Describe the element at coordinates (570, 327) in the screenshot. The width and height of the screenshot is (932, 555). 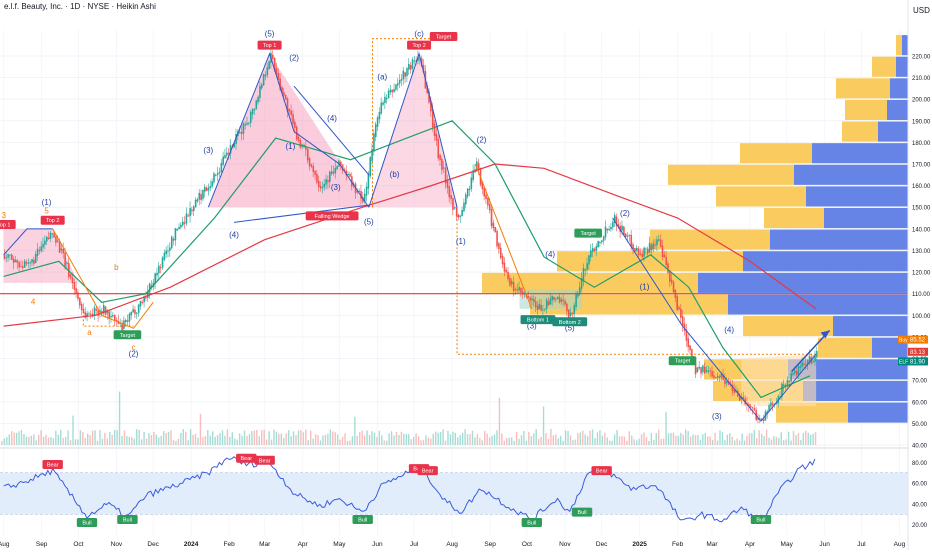
I see `wave-label: (5)` at that location.